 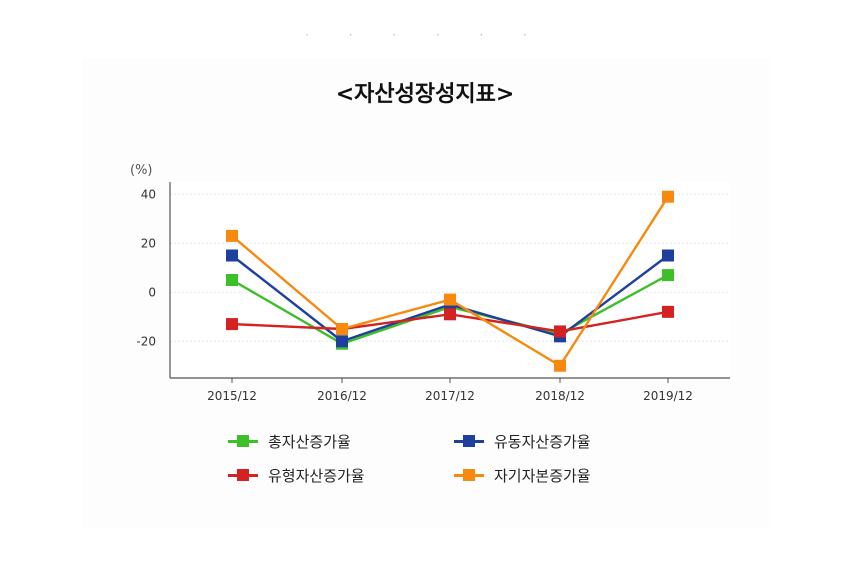 I want to click on legend-label: 자기자본증가율, so click(x=542, y=475).